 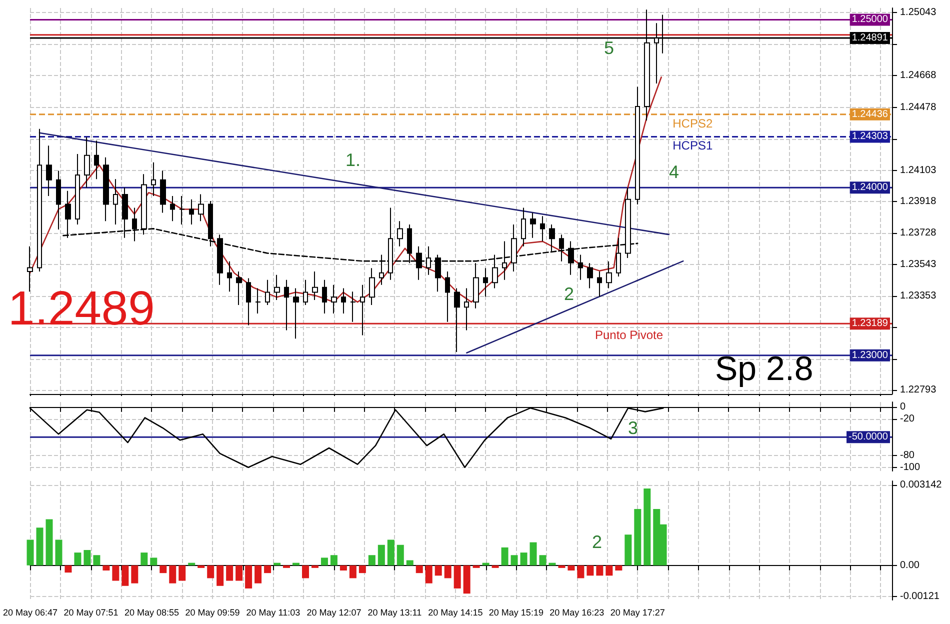 I want to click on annotation: 1.2489, so click(x=81, y=309).